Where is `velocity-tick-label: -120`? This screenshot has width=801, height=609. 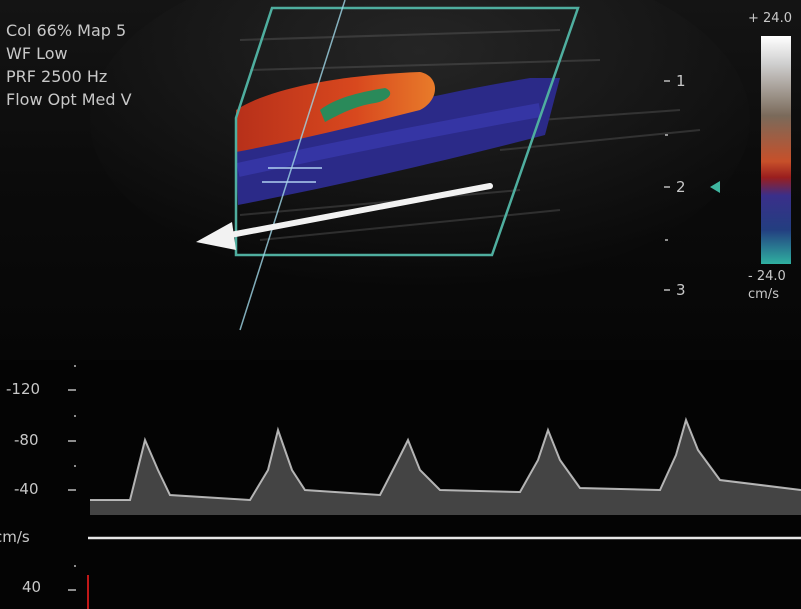 velocity-tick-label: -120 is located at coordinates (23, 389).